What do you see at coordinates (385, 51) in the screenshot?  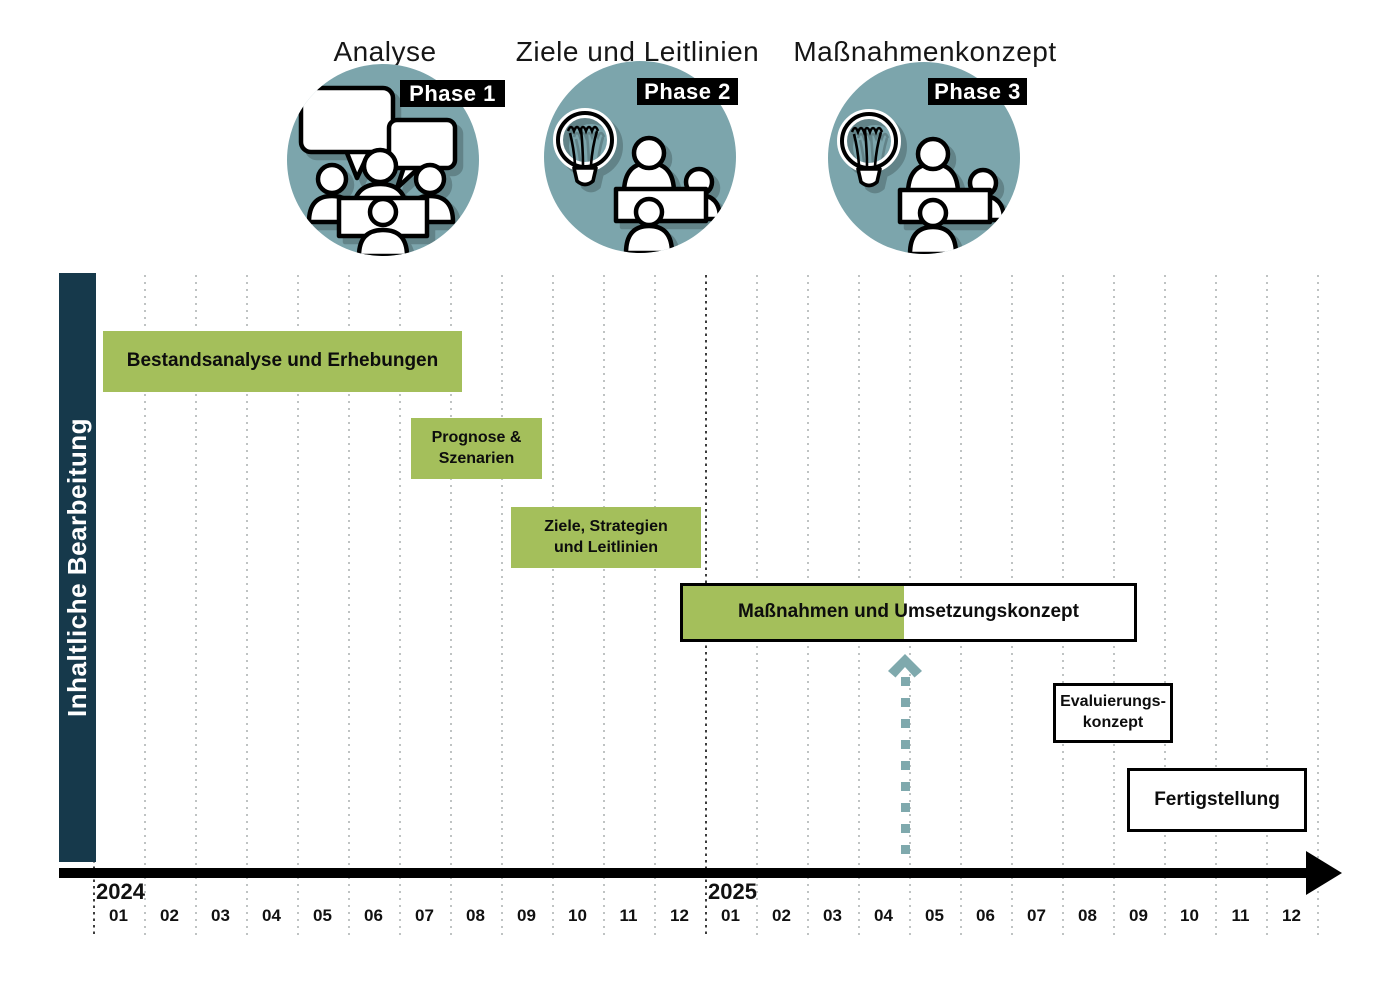 I see `phase-1-title: Analyse` at bounding box center [385, 51].